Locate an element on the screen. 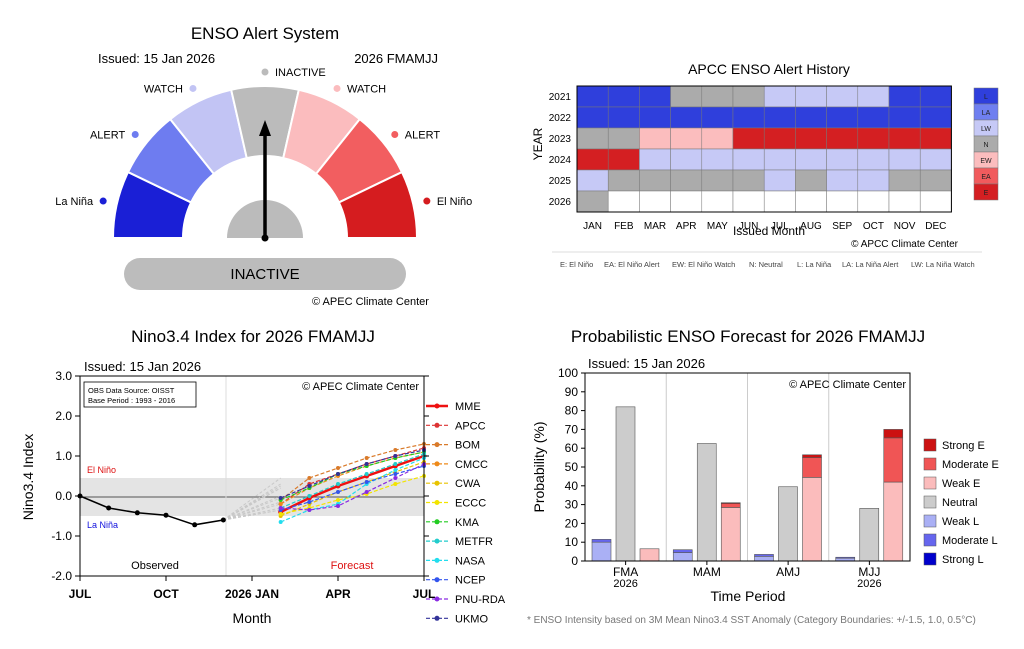 This screenshot has height=649, width=1024. nino-xlabel: Month is located at coordinates (252, 618).